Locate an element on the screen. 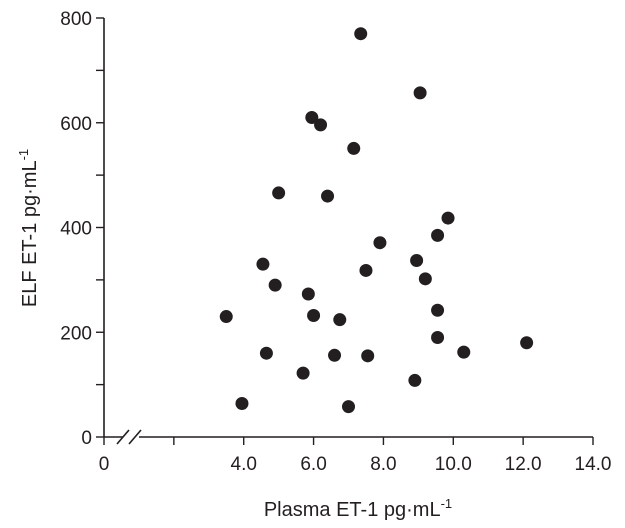 This screenshot has width=625, height=528. x-tick-label: 0 is located at coordinates (104, 464).